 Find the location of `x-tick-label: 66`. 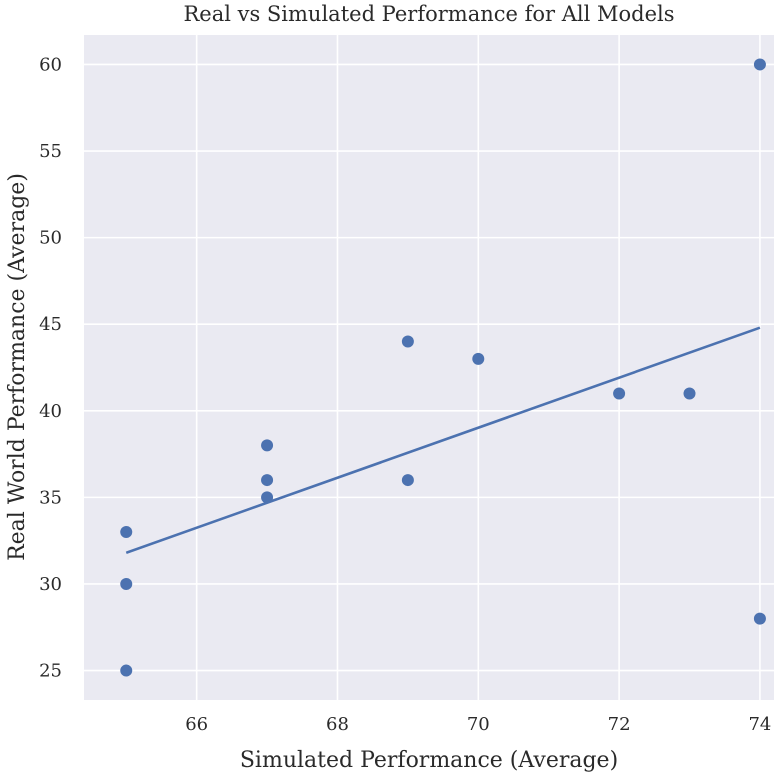

x-tick-label: 66 is located at coordinates (196, 724).